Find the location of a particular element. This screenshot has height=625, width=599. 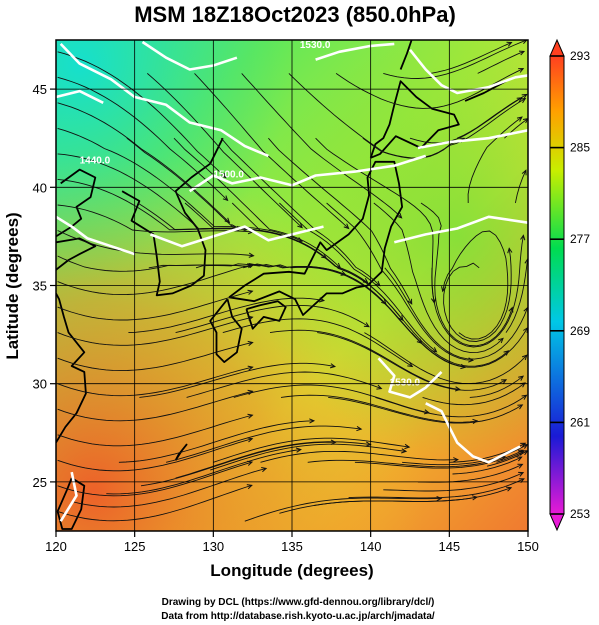

x-tick-label: 125 is located at coordinates (135, 546).